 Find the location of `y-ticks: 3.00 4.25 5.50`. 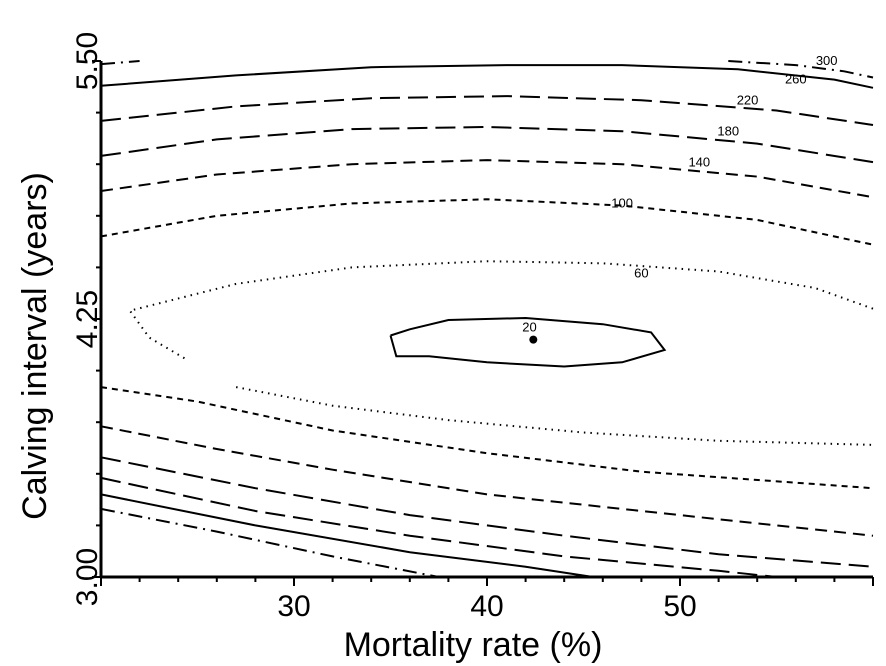

y-ticks: 3.00 4.25 5.50 is located at coordinates (87, 319).